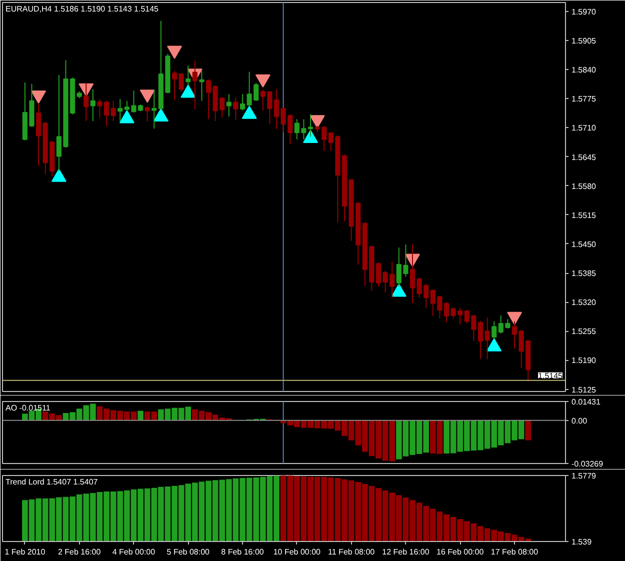  What do you see at coordinates (188, 552) in the screenshot?
I see `x-tick-label: 5 Feb 08:00` at bounding box center [188, 552].